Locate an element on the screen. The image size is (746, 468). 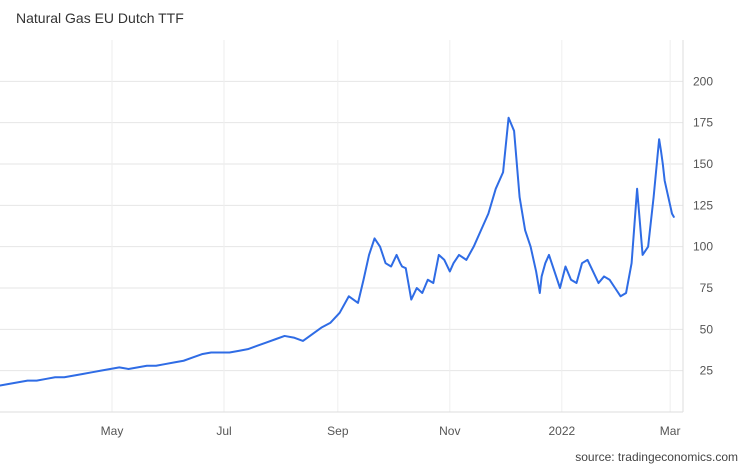
x-tick-label: May is located at coordinates (112, 431).